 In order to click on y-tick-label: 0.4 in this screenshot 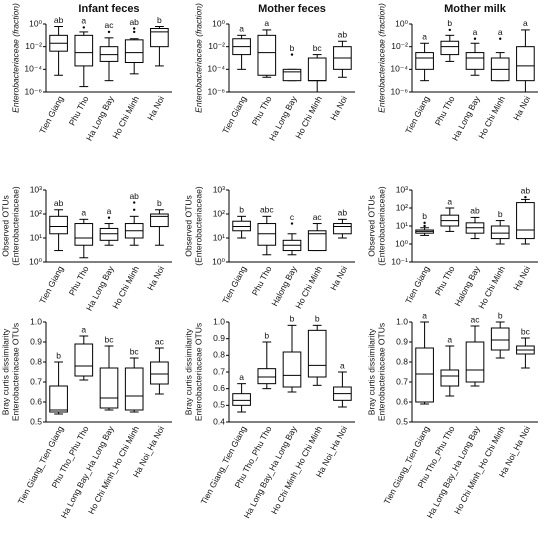, I will do `click(219, 421)`.